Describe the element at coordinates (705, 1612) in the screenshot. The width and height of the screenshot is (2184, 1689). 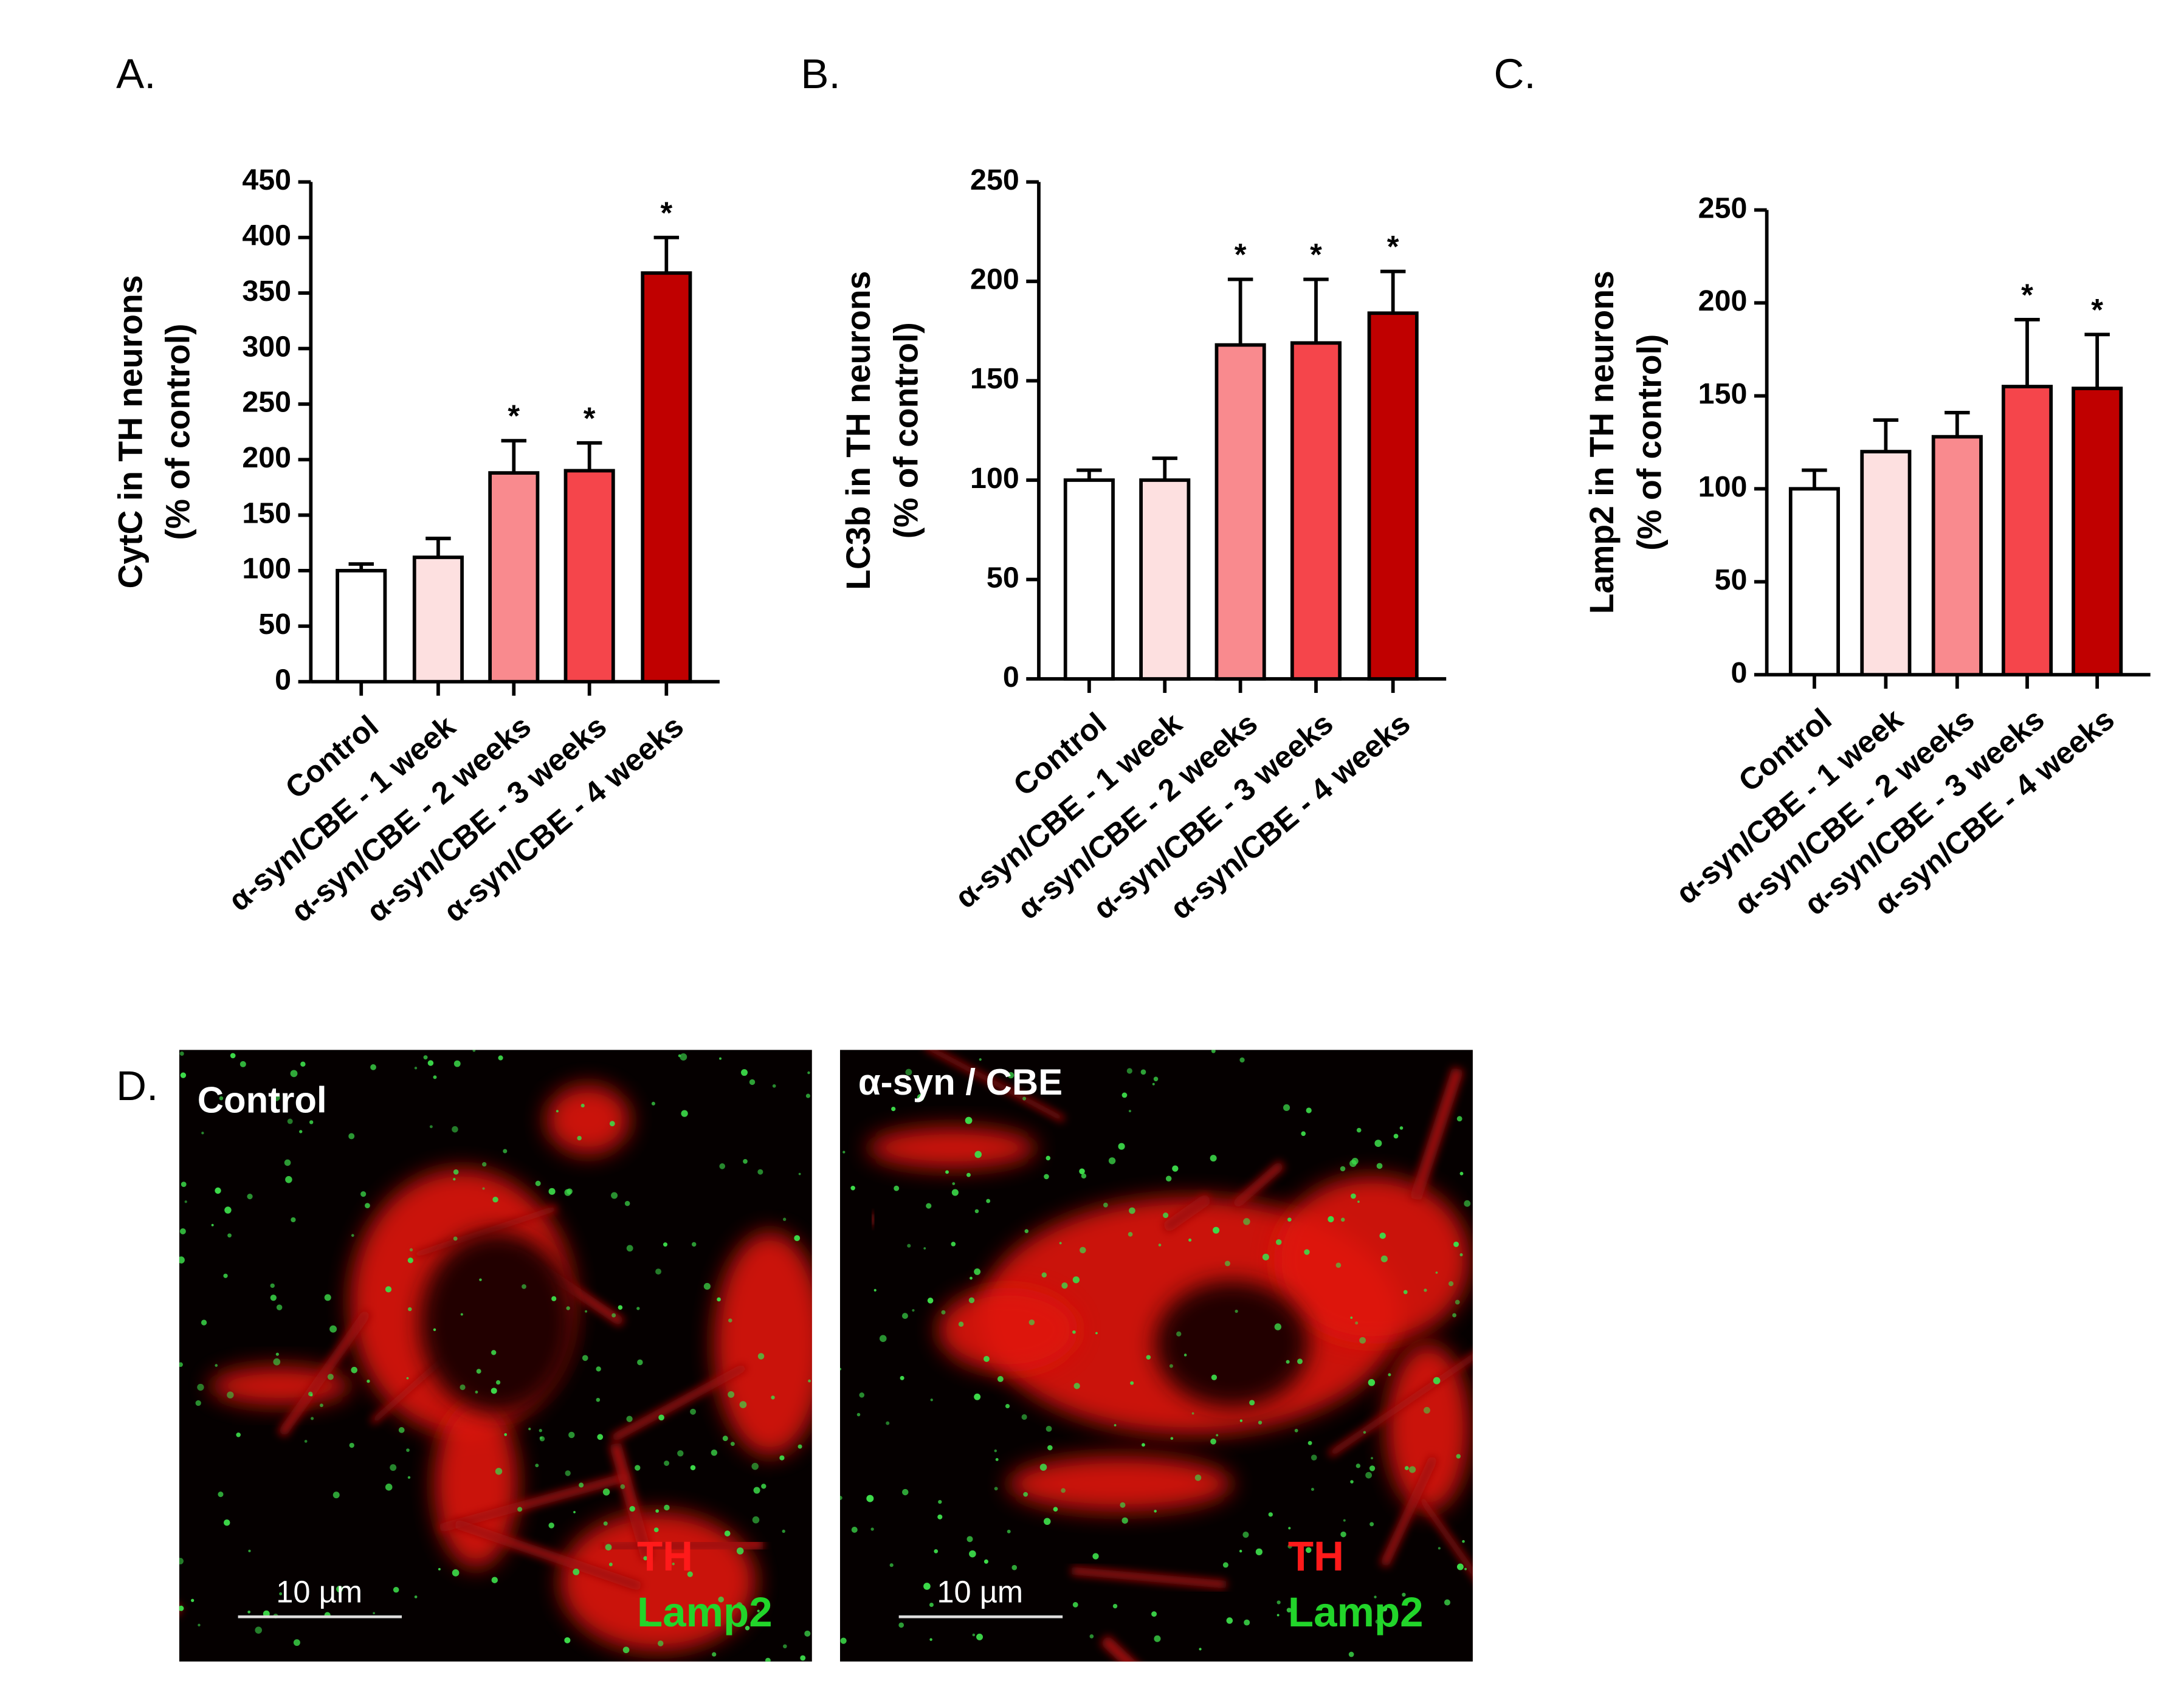
I see `channel-label: Lamp2` at that location.